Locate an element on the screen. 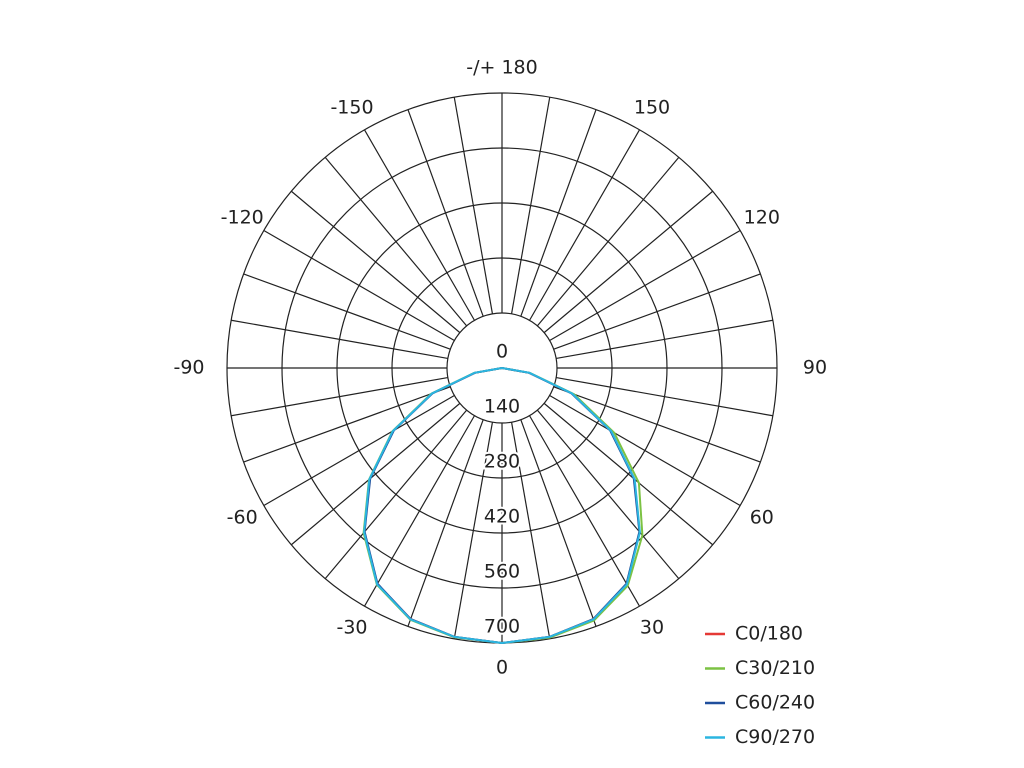 The height and width of the screenshot is (768, 1024). theta-tick-label: -150 is located at coordinates (351, 108).